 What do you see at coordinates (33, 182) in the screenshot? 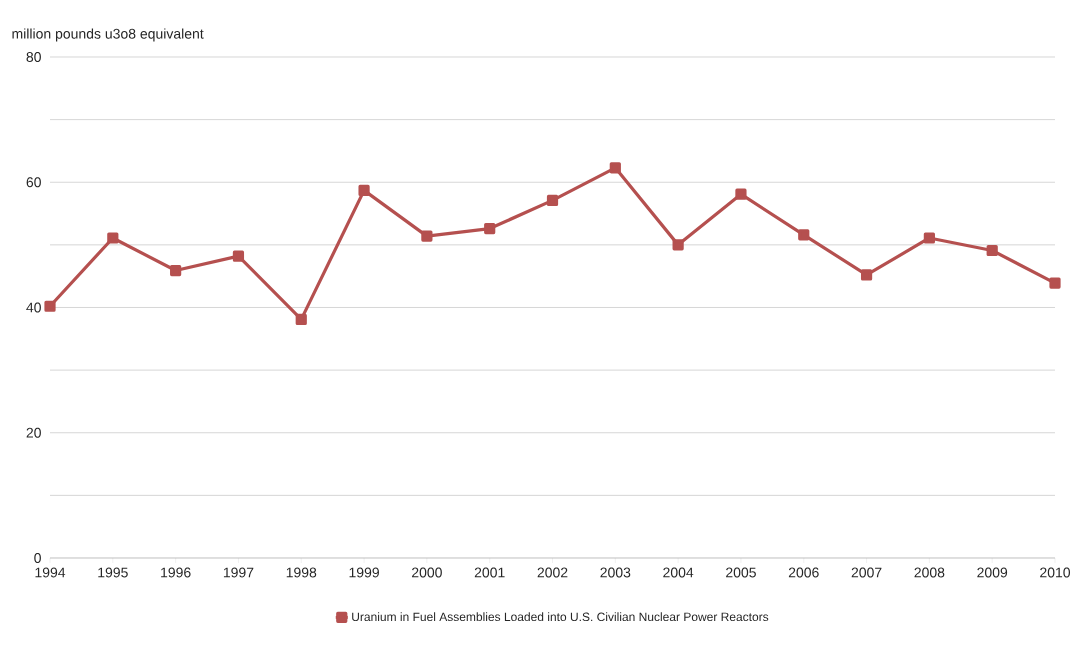
I see `y-tick-label: 60` at bounding box center [33, 182].